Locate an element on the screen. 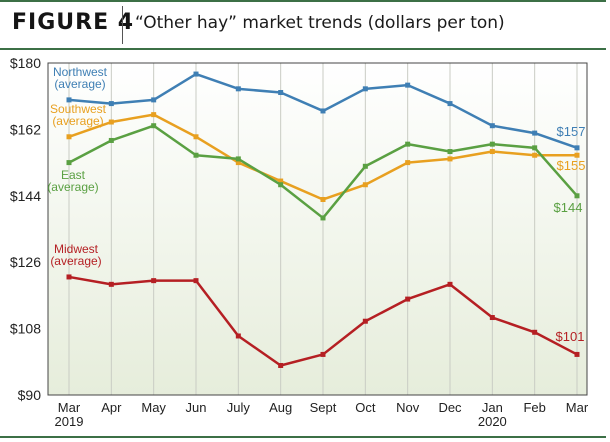 The width and height of the screenshot is (610, 442). x-year-label: 2020 is located at coordinates (492, 421).